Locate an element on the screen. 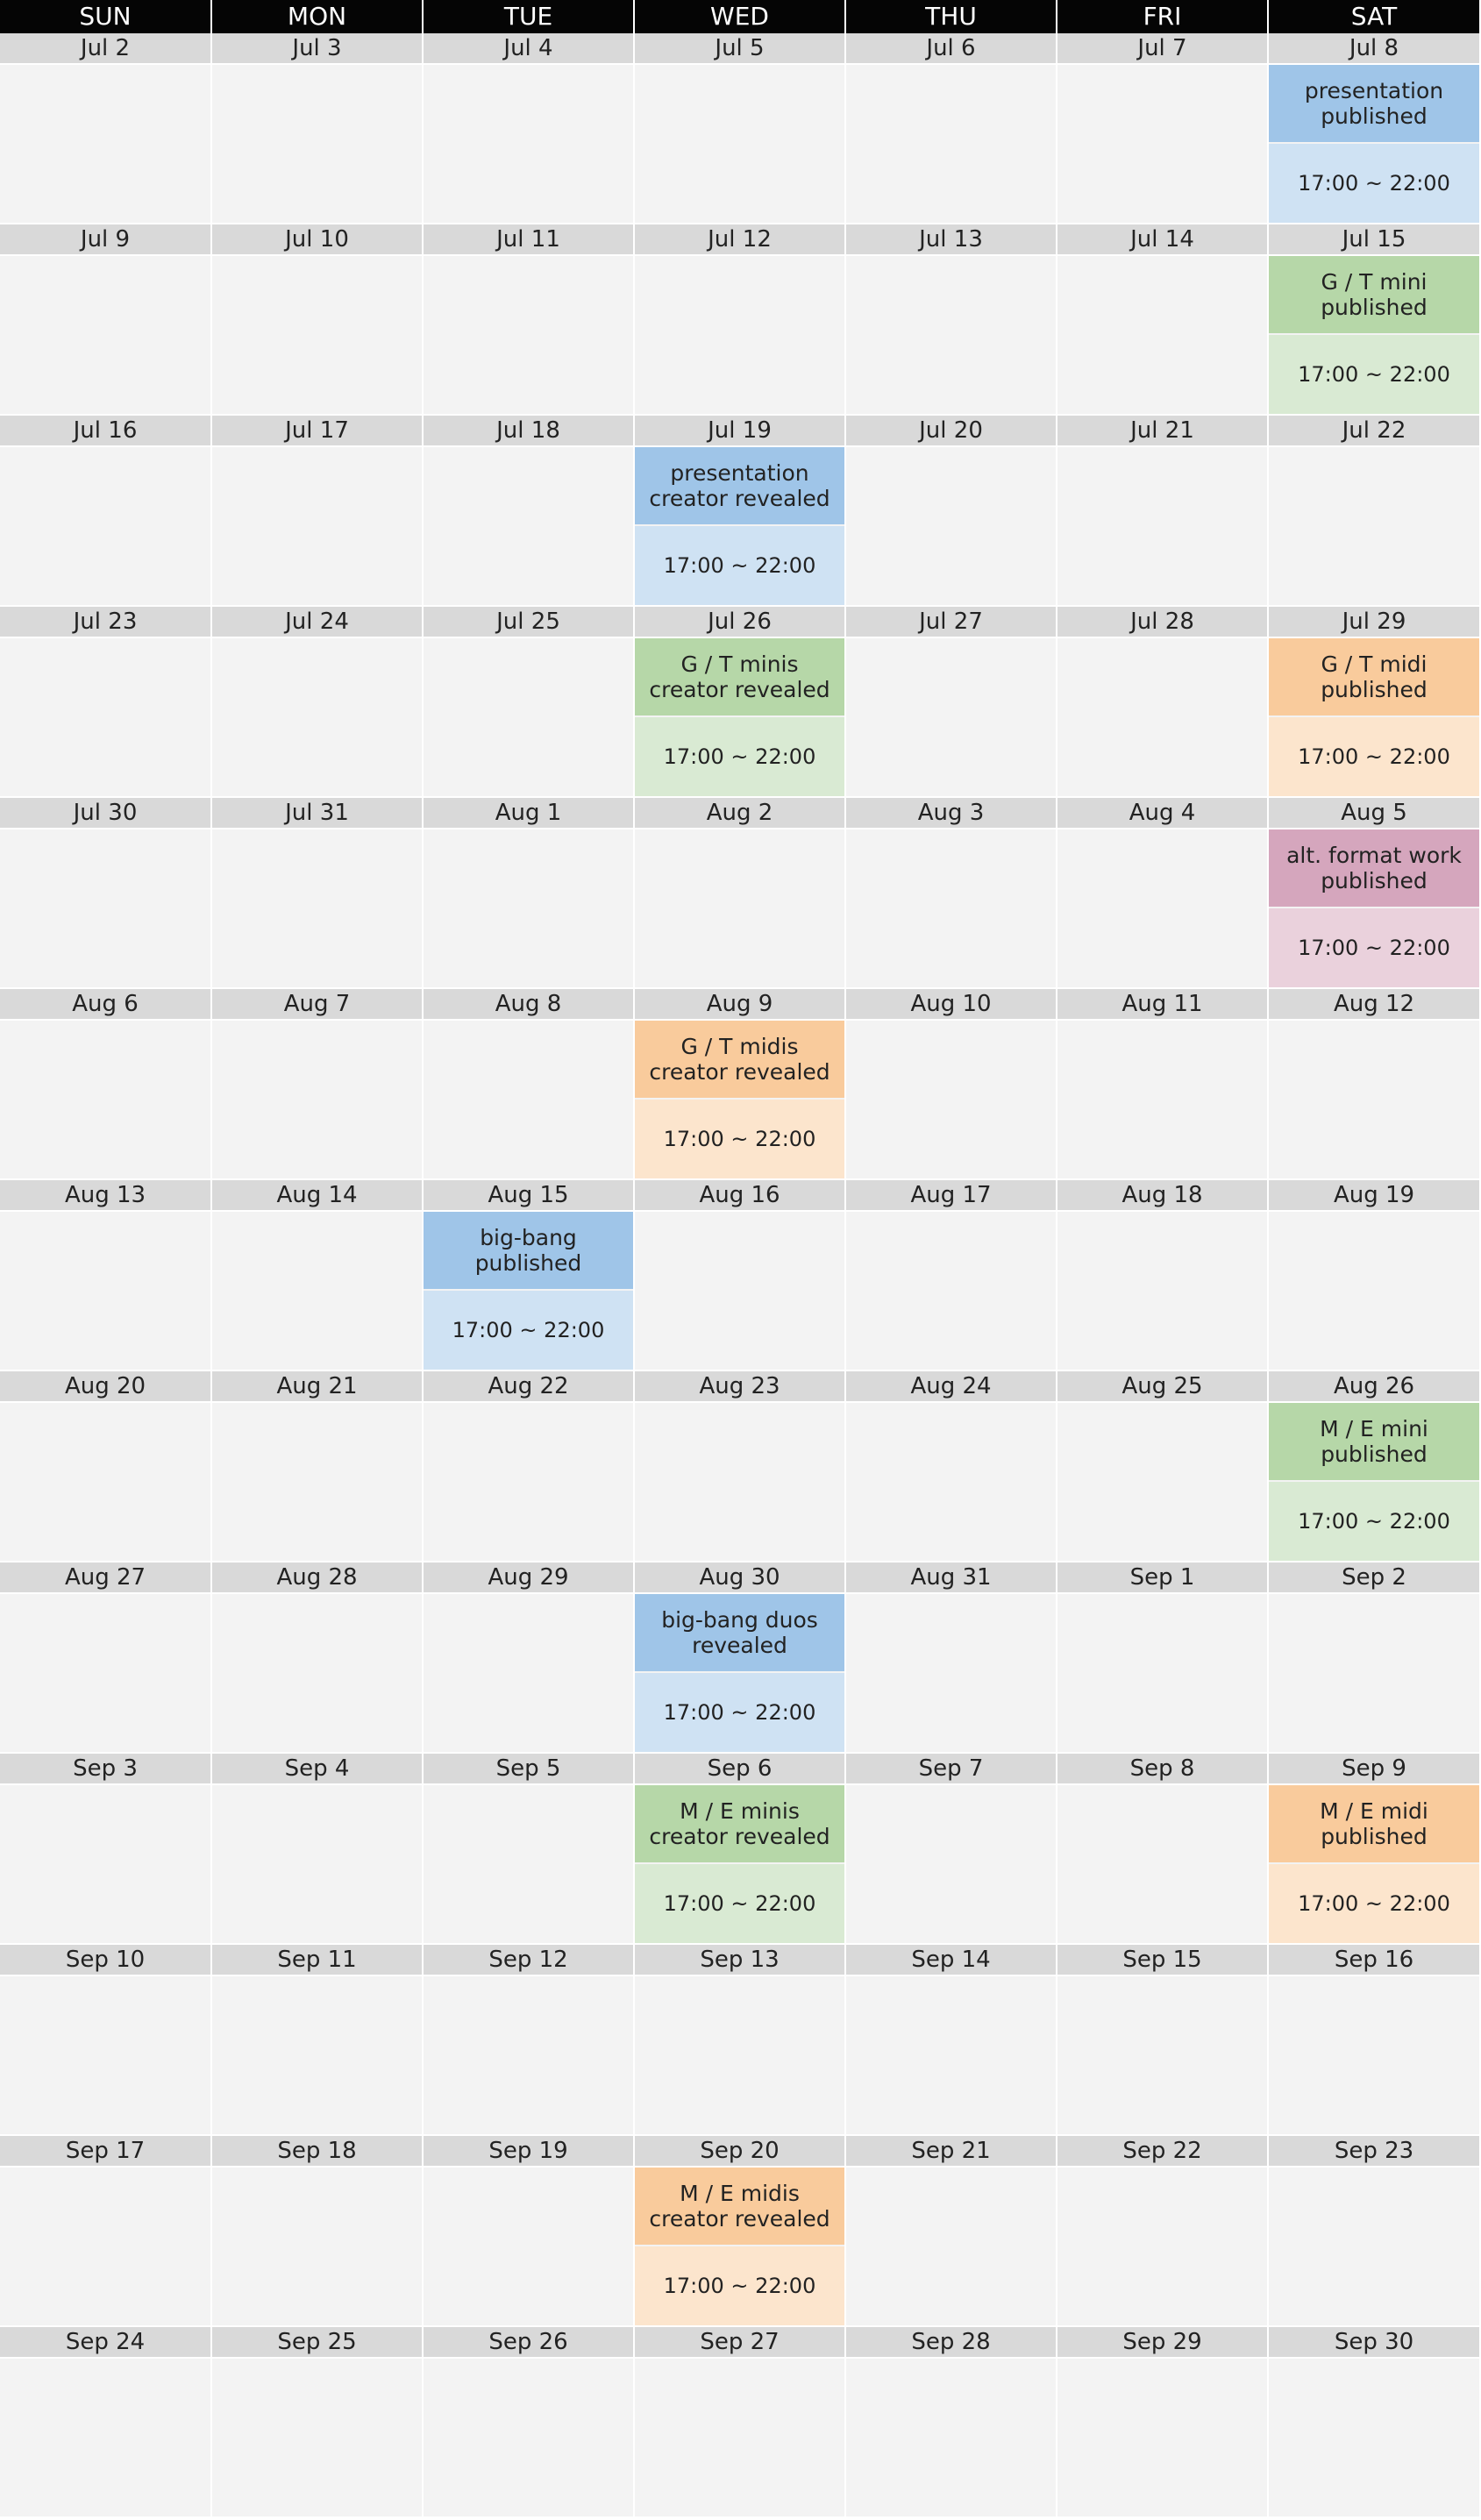 This screenshot has width=1481, height=2520. calendar-event: M / E midi published 17:00 ~ 22:00 is located at coordinates (1374, 1864).